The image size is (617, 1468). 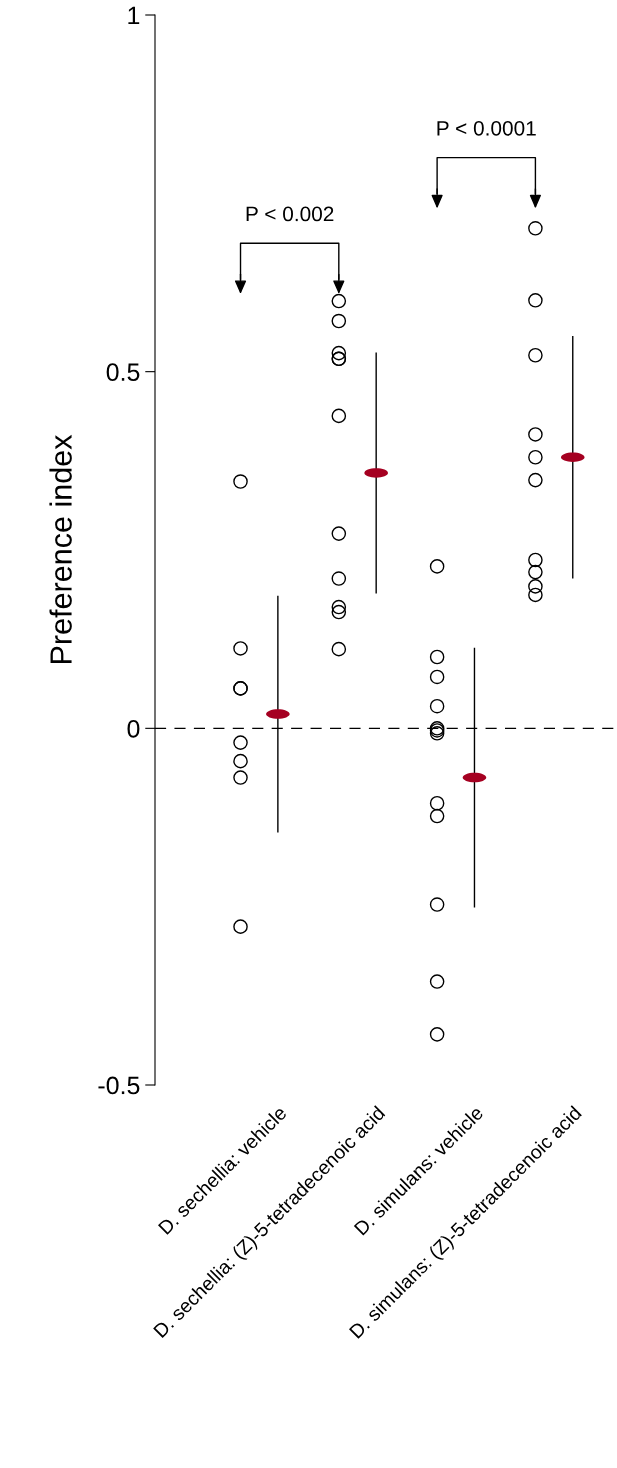 What do you see at coordinates (290, 214) in the screenshot?
I see `annotation: P < 0.002` at bounding box center [290, 214].